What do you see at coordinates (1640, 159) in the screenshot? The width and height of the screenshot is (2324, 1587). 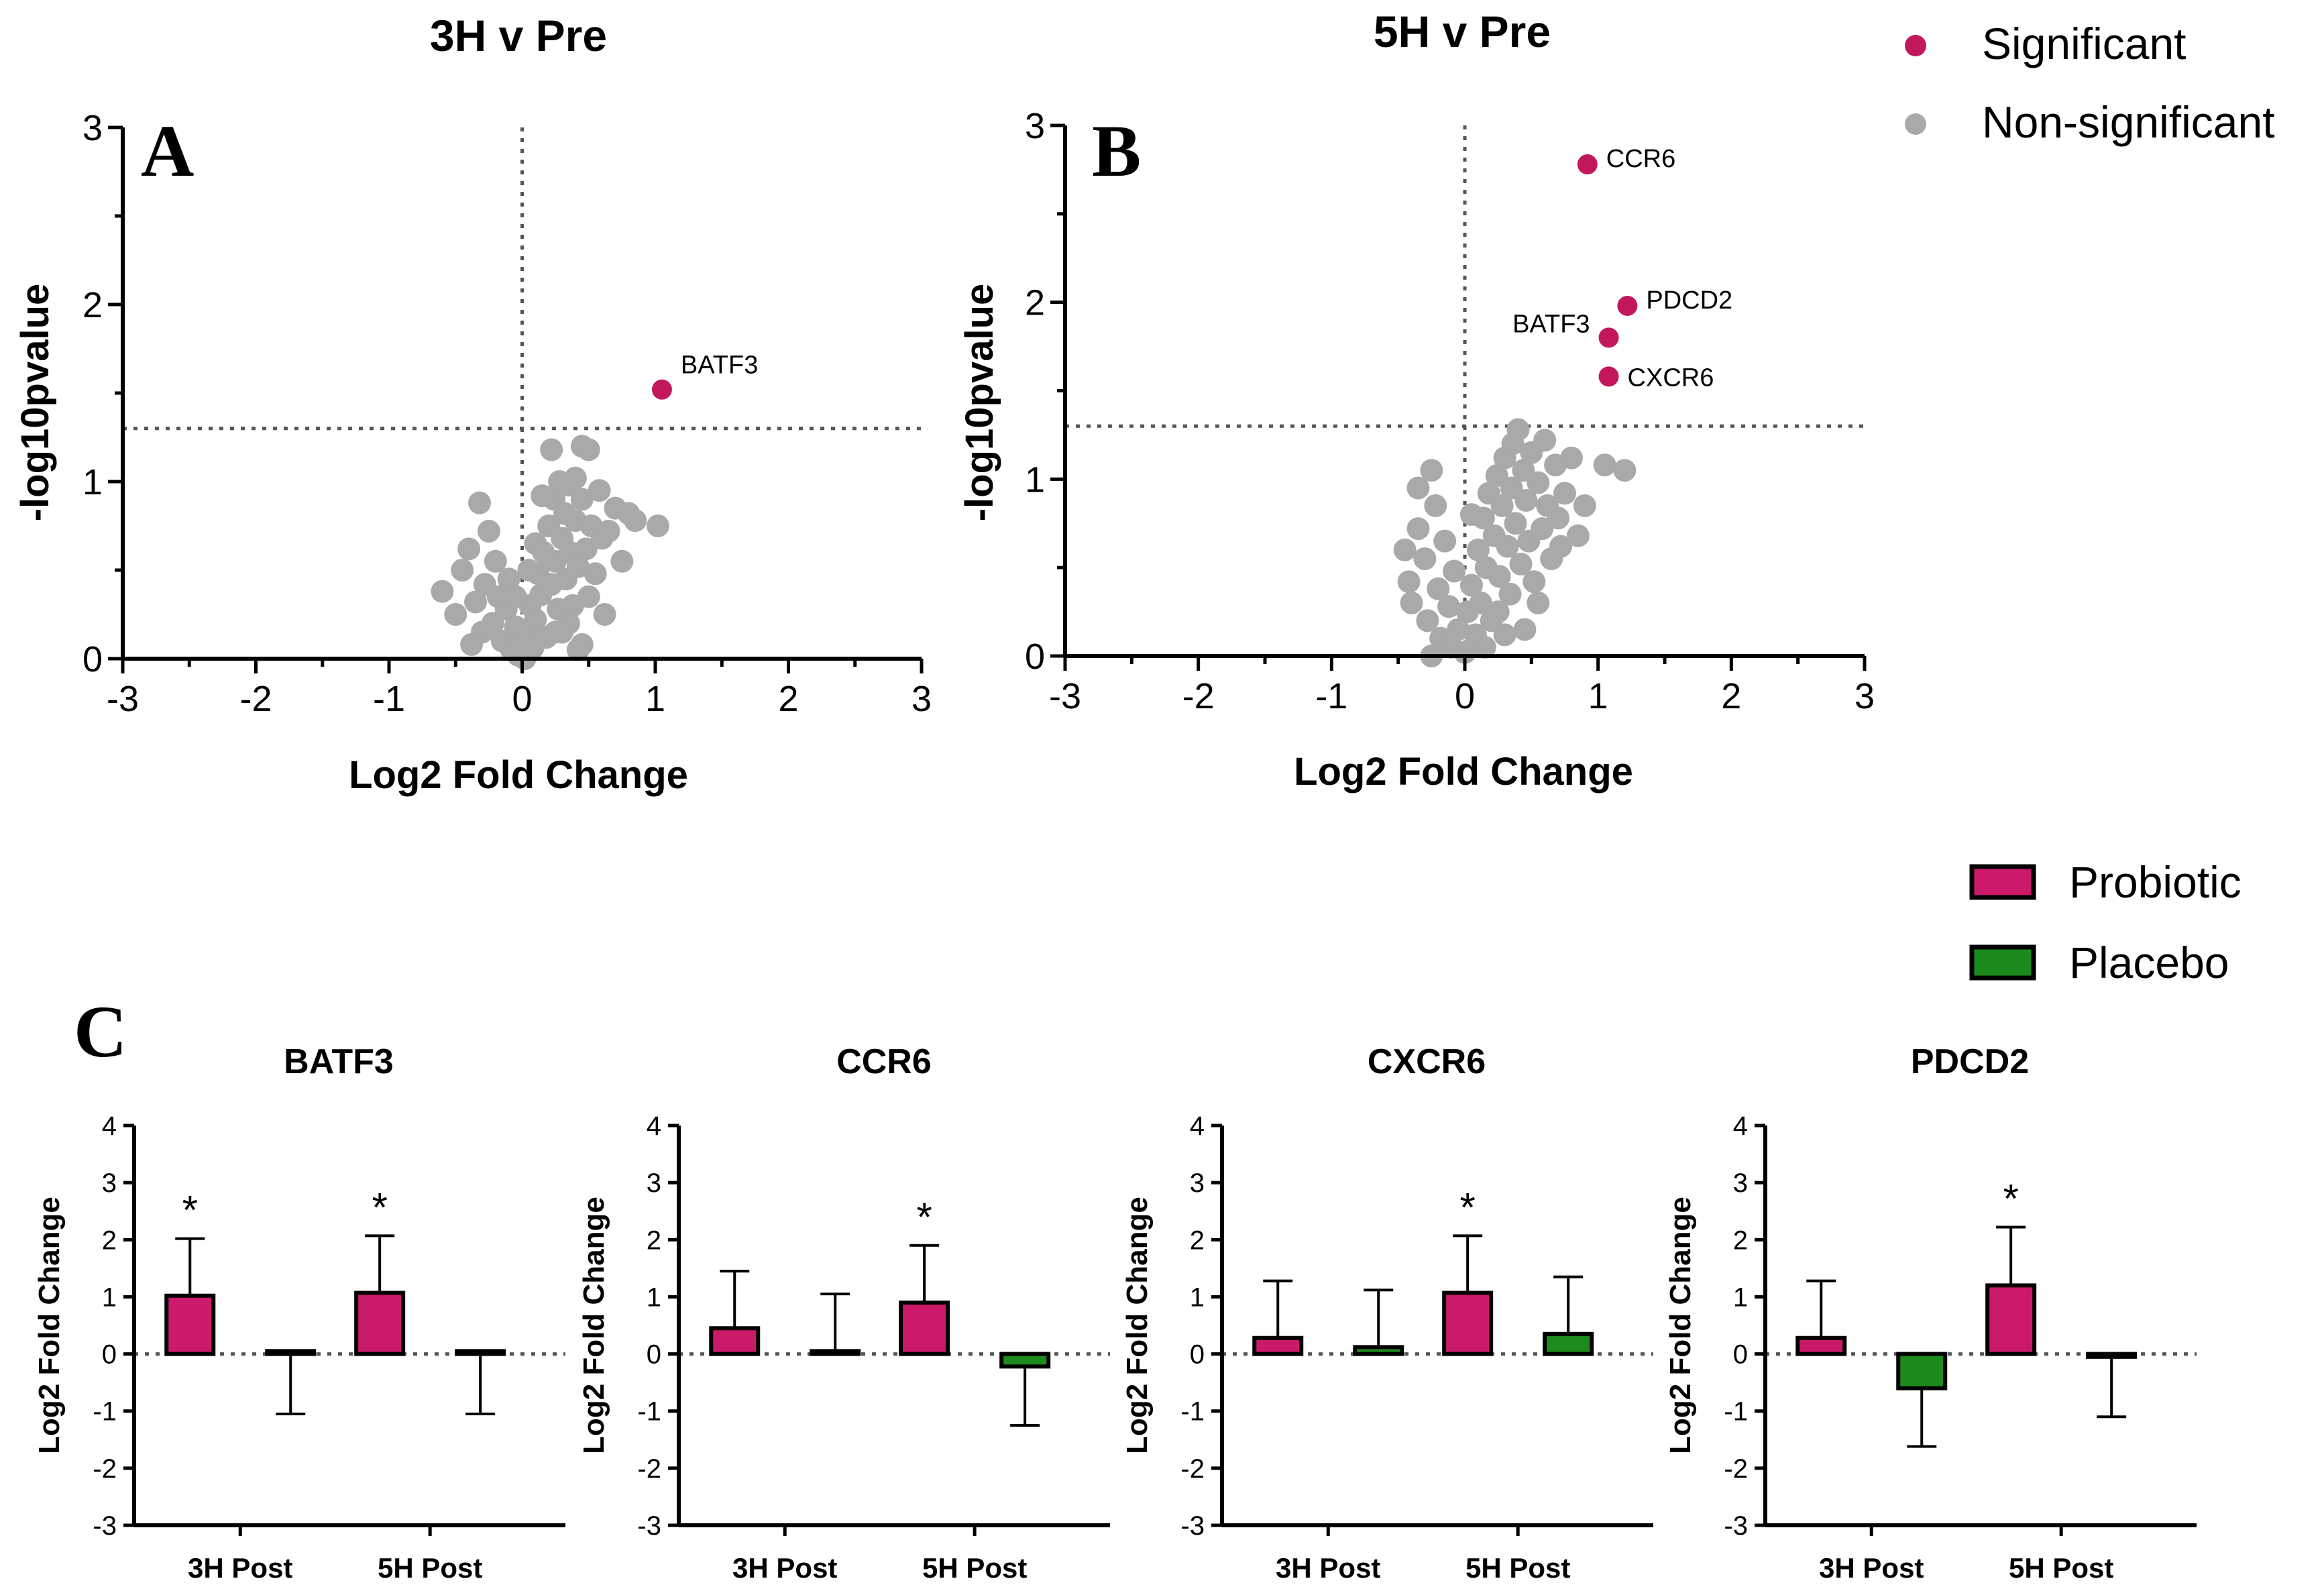 I see `gene-label: CCR6` at bounding box center [1640, 159].